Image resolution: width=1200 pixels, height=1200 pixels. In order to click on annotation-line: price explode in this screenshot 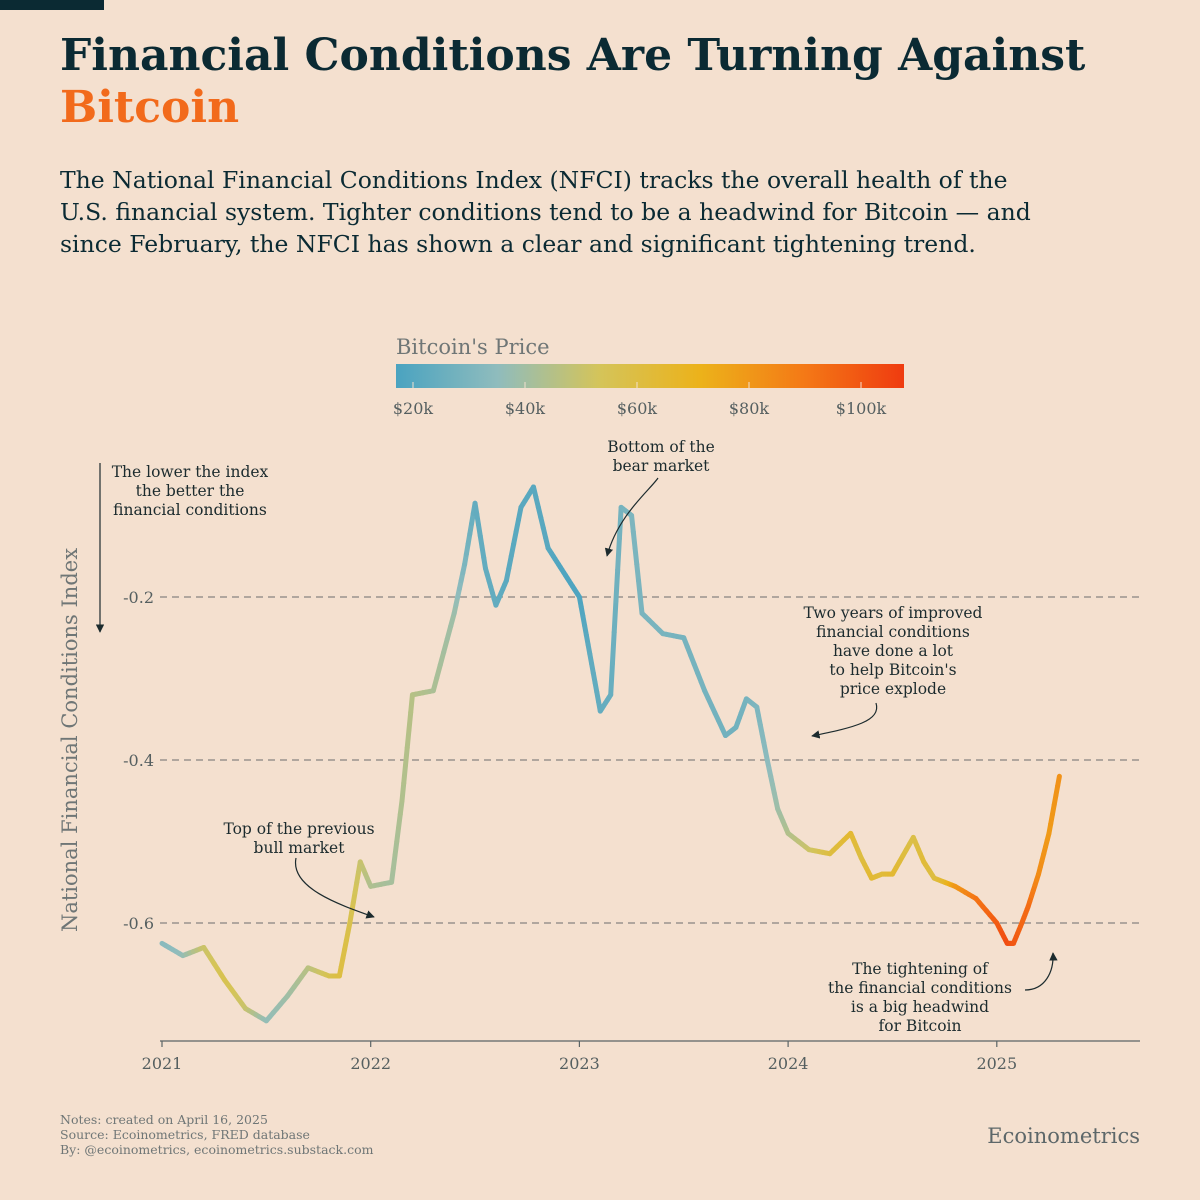, I will do `click(893, 689)`.